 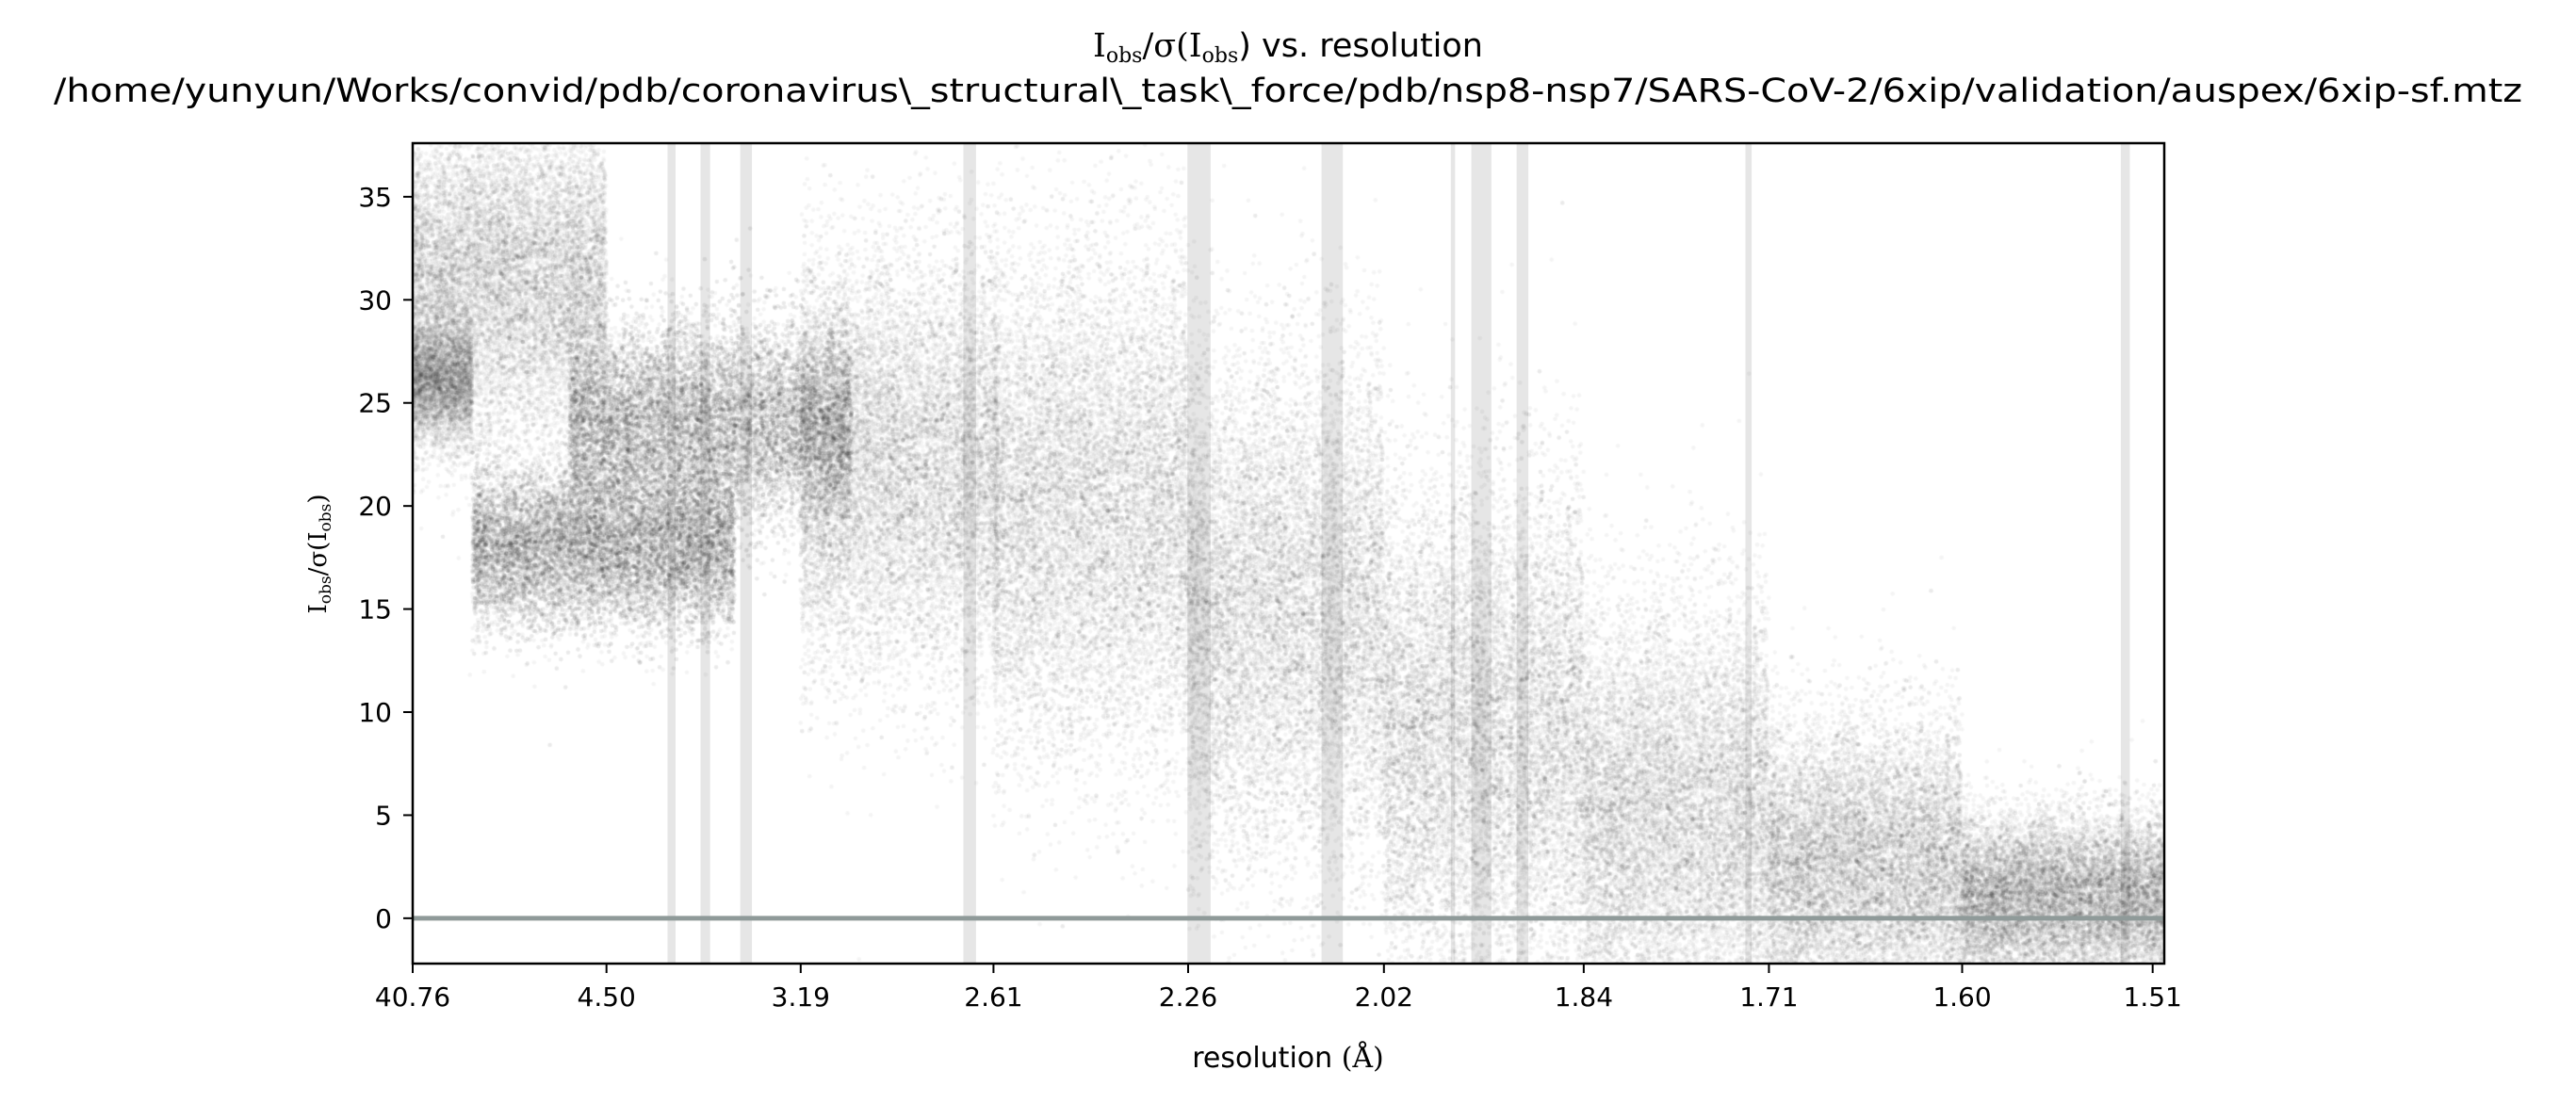 What do you see at coordinates (318, 498) in the screenshot?
I see `ylabel-end: )` at bounding box center [318, 498].